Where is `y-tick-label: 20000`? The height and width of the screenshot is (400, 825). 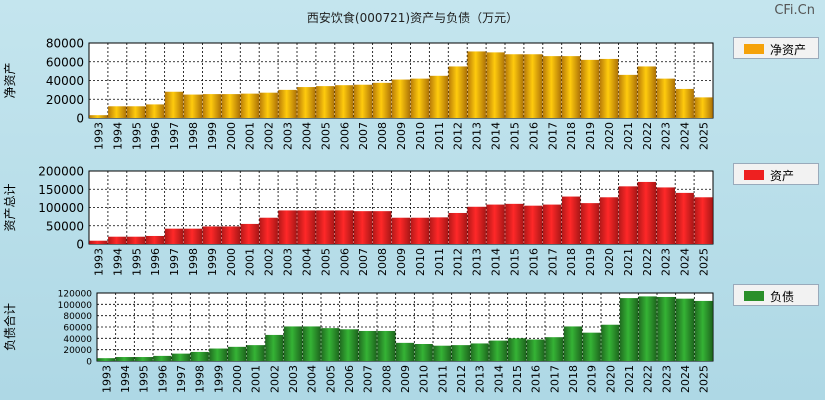 y-tick-label: 20000 is located at coordinates (77, 351).